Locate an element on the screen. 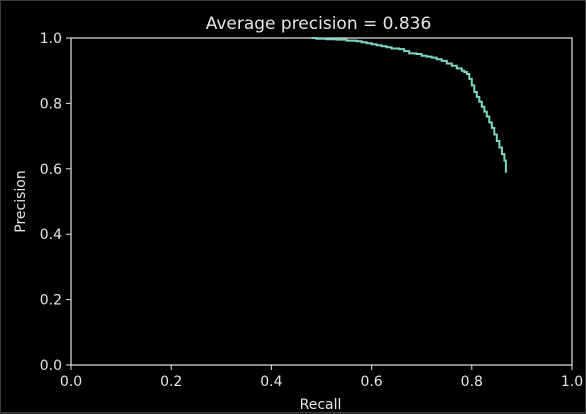 This screenshot has height=414, width=586. y-tick-label: 0.4 is located at coordinates (51, 235).